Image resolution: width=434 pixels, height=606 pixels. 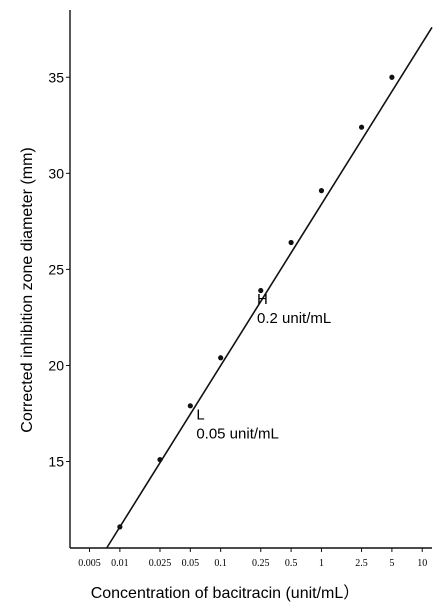 I want to click on x-tick-label: 0.25, so click(x=261, y=563).